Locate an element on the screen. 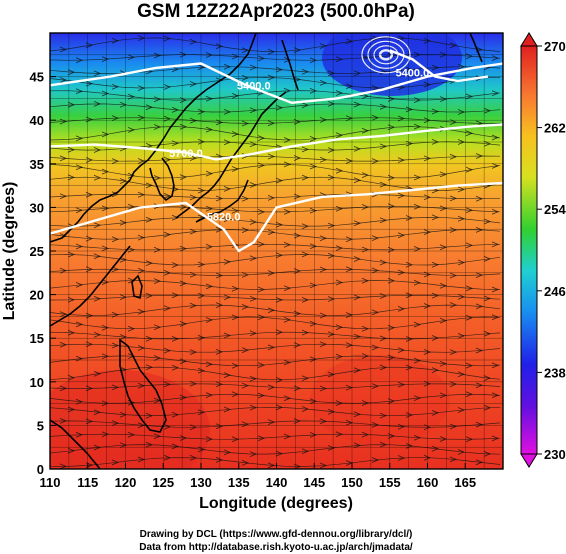 The width and height of the screenshot is (566, 554). x-tick-label: 160 is located at coordinates (428, 482).